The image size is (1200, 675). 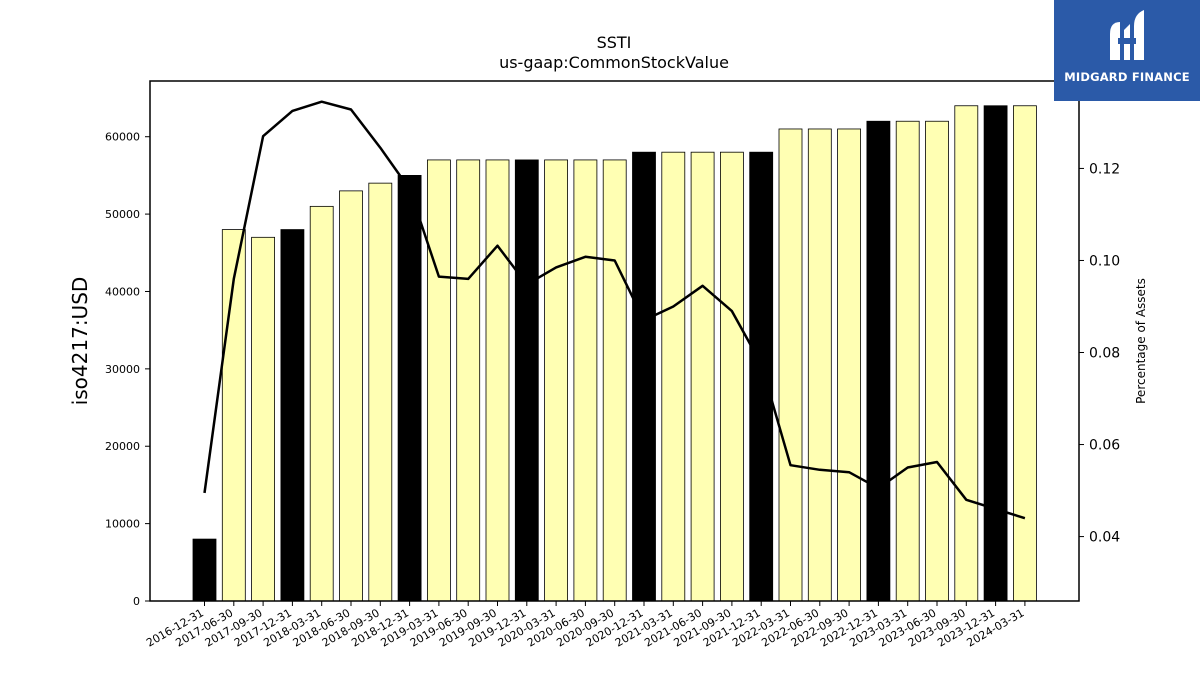 I want to click on y2-tick-label: 0.08, so click(x=1104, y=354).